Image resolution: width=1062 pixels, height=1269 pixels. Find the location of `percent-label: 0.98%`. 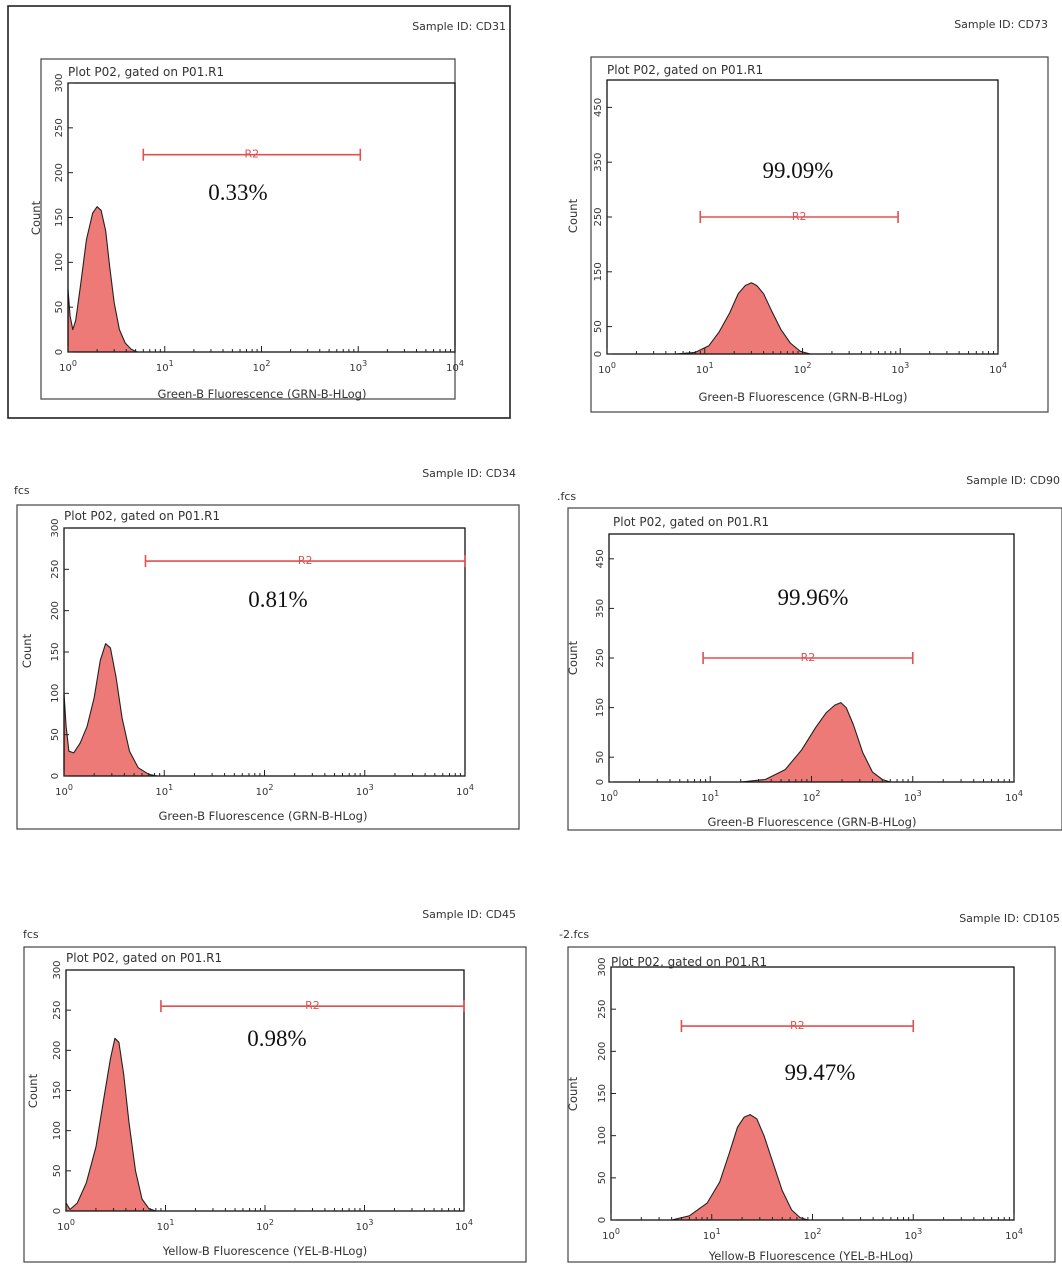

percent-label: 0.98% is located at coordinates (276, 1038).